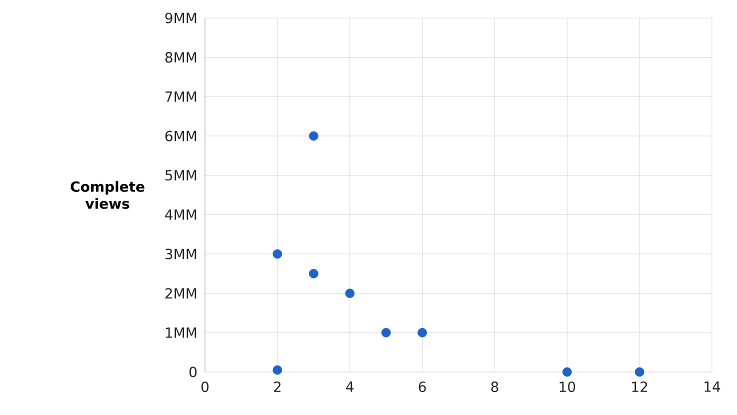 This screenshot has width=737, height=415. Describe the element at coordinates (181, 333) in the screenshot. I see `y-tick-label: 1MM` at that location.